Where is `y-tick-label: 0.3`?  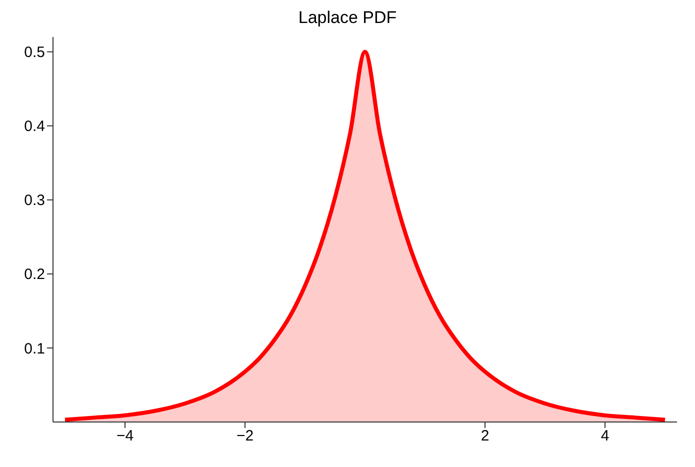
y-tick-label: 0.3 is located at coordinates (34, 201).